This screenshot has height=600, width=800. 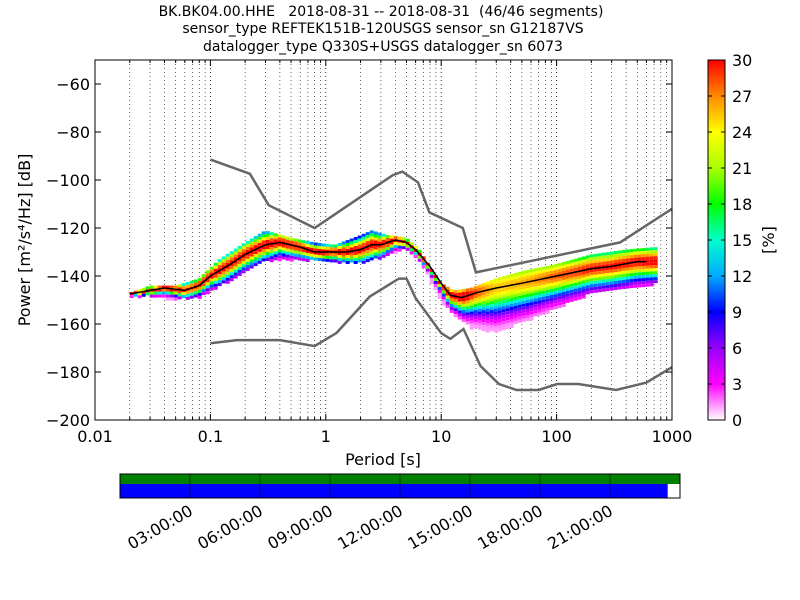 What do you see at coordinates (556, 436) in the screenshot?
I see `x-tick-label: 100` at bounding box center [556, 436].